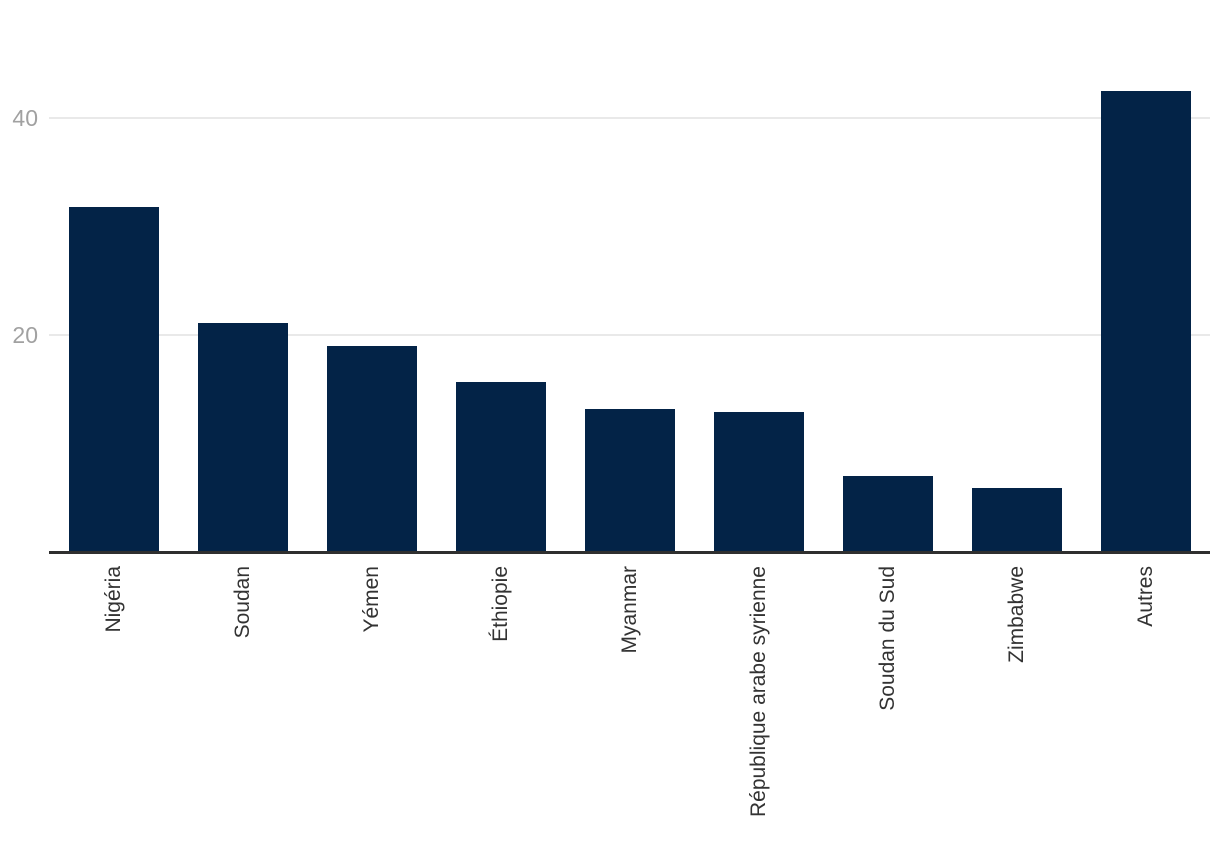  What do you see at coordinates (1016, 614) in the screenshot?
I see `x-axis-label-text: Zimbabwe` at bounding box center [1016, 614].